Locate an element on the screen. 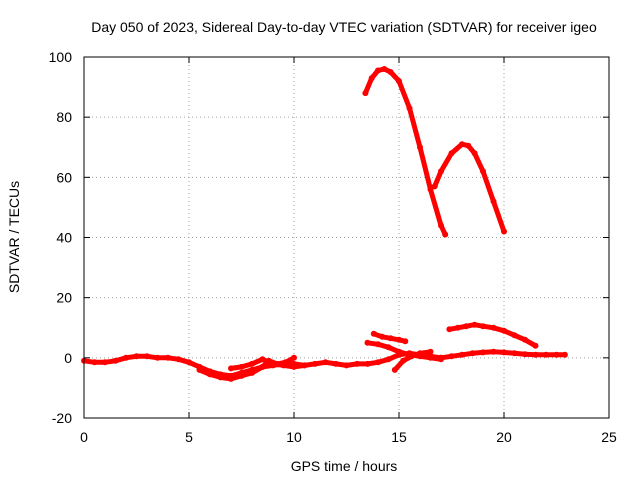 The image size is (640, 480). x-tick-label: 25 is located at coordinates (609, 437).